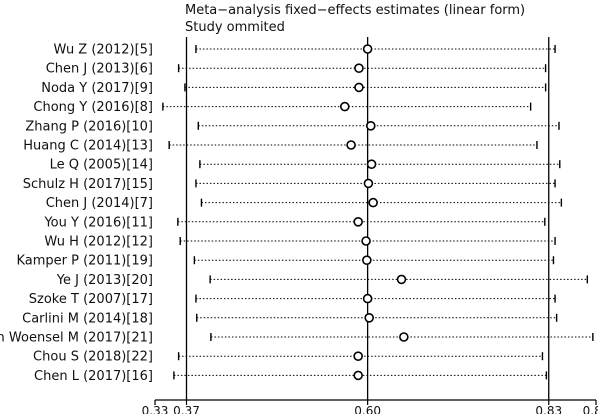 The image size is (598, 414). What do you see at coordinates (99, 203) in the screenshot?
I see `study-label-8: Chen J (2014)[7]` at bounding box center [99, 203].